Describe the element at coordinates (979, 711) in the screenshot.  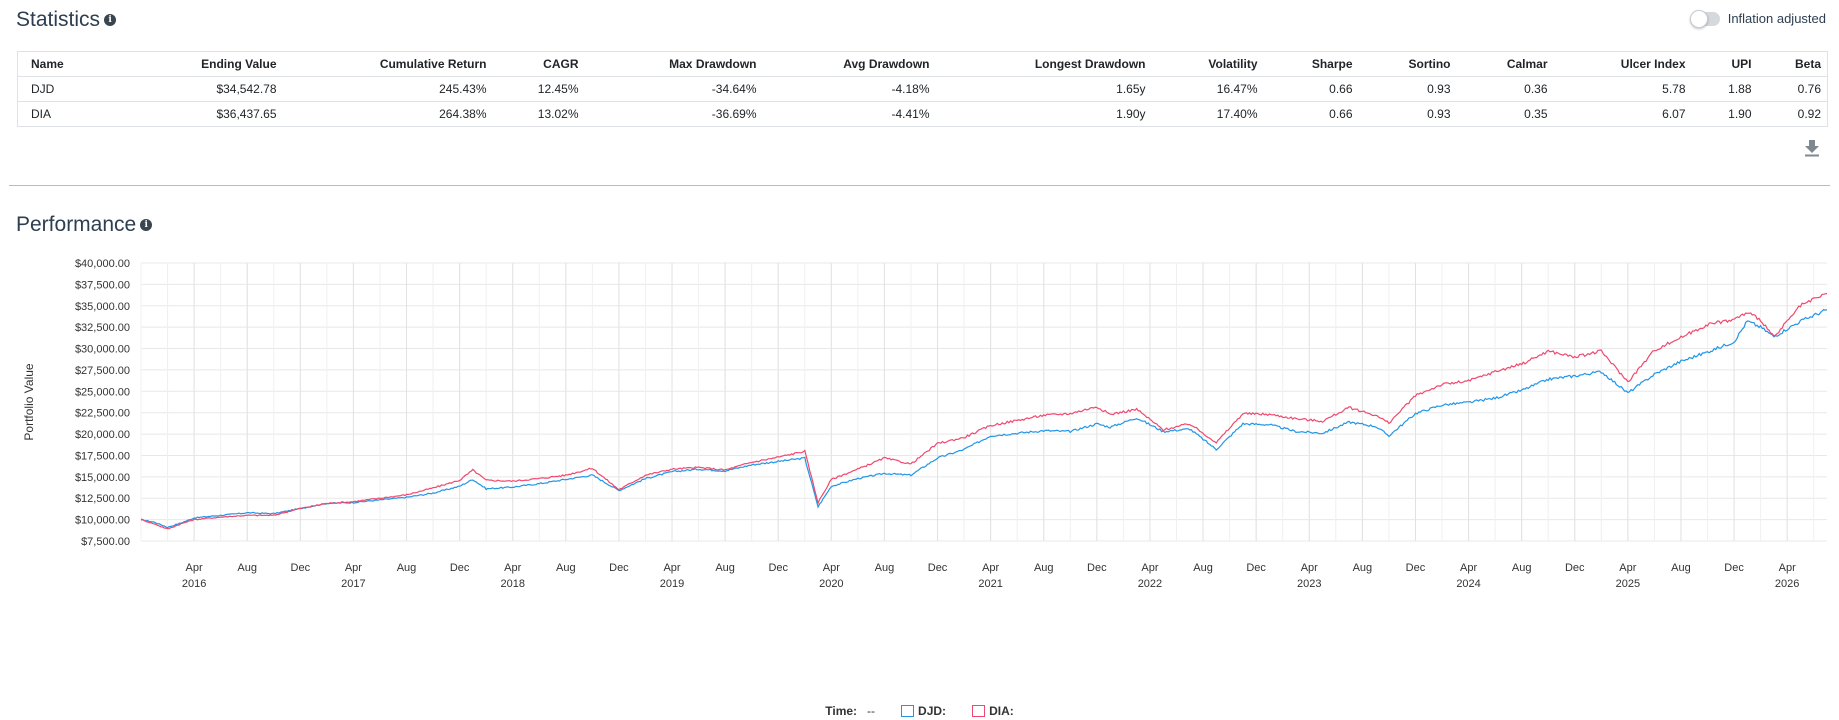
I see `legend-swatch-dia` at that location.